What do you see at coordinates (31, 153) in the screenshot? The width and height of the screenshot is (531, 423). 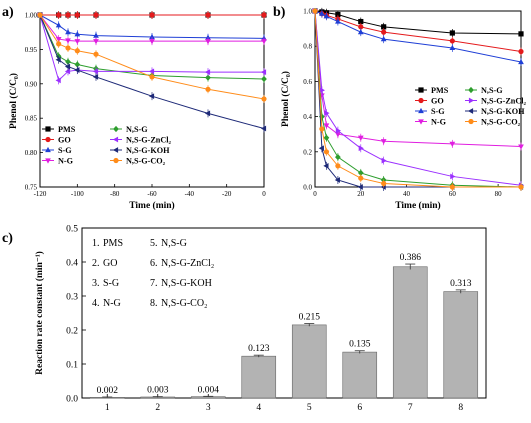 I see `y-tick-label: 0.80` at bounding box center [31, 153].